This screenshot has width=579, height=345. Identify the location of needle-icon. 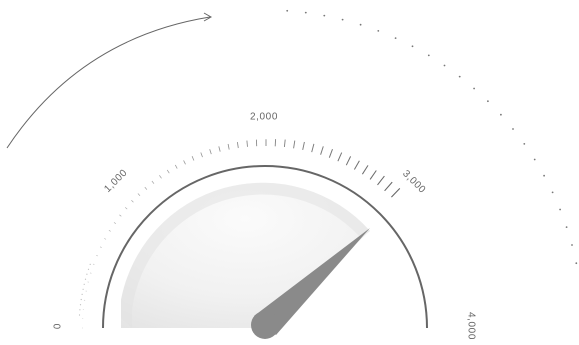
(310, 283).